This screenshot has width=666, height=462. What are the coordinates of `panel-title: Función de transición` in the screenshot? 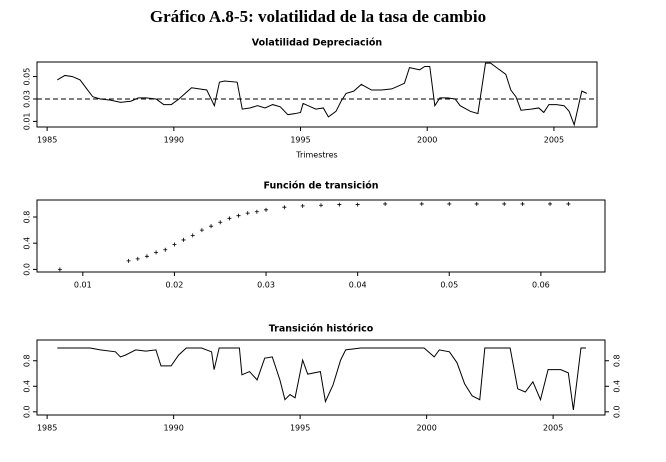 It's located at (320, 186).